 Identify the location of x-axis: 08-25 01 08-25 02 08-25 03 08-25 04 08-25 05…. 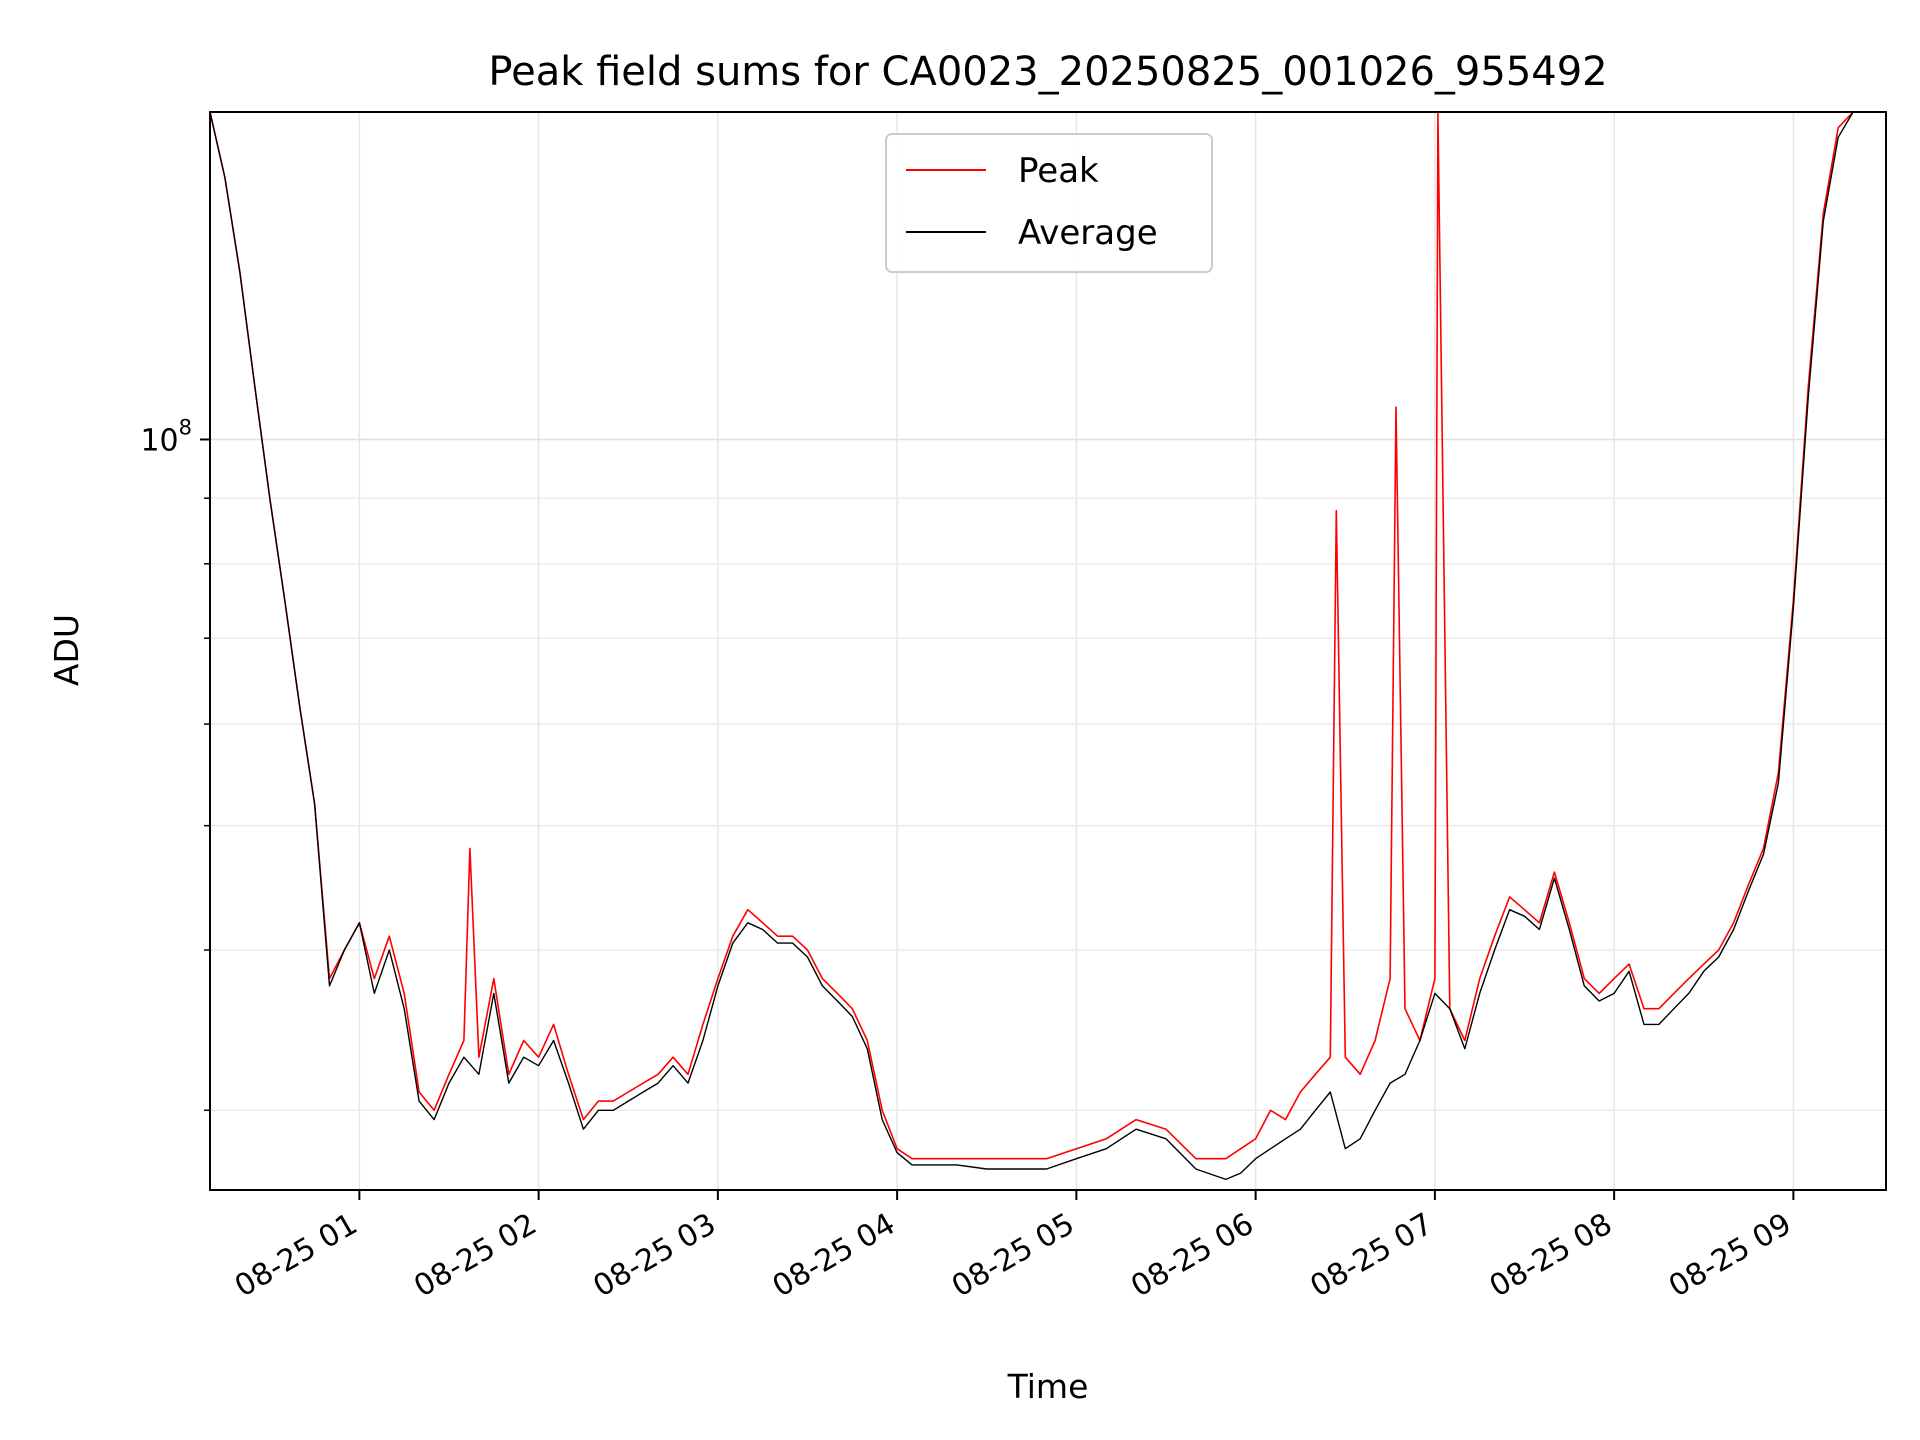
(1013, 1247).